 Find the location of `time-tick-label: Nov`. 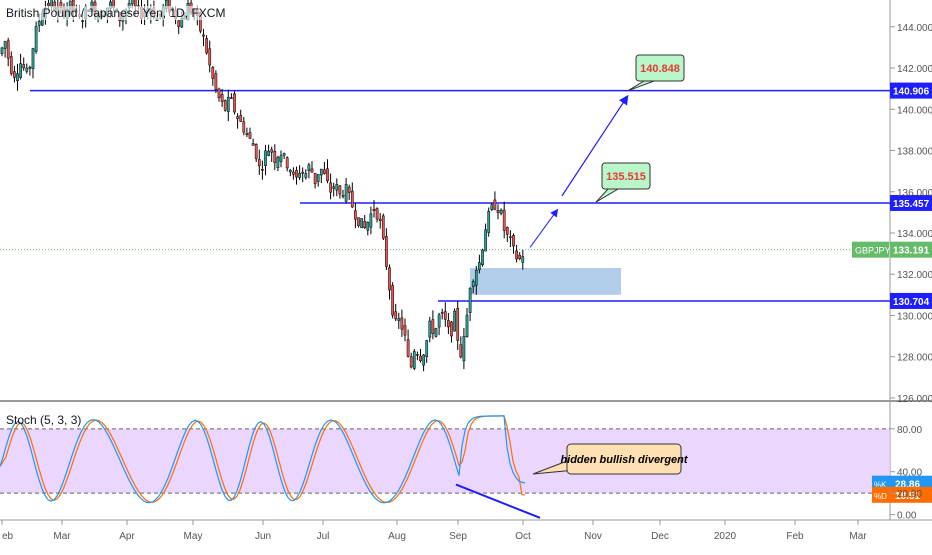

time-tick-label: Nov is located at coordinates (593, 536).